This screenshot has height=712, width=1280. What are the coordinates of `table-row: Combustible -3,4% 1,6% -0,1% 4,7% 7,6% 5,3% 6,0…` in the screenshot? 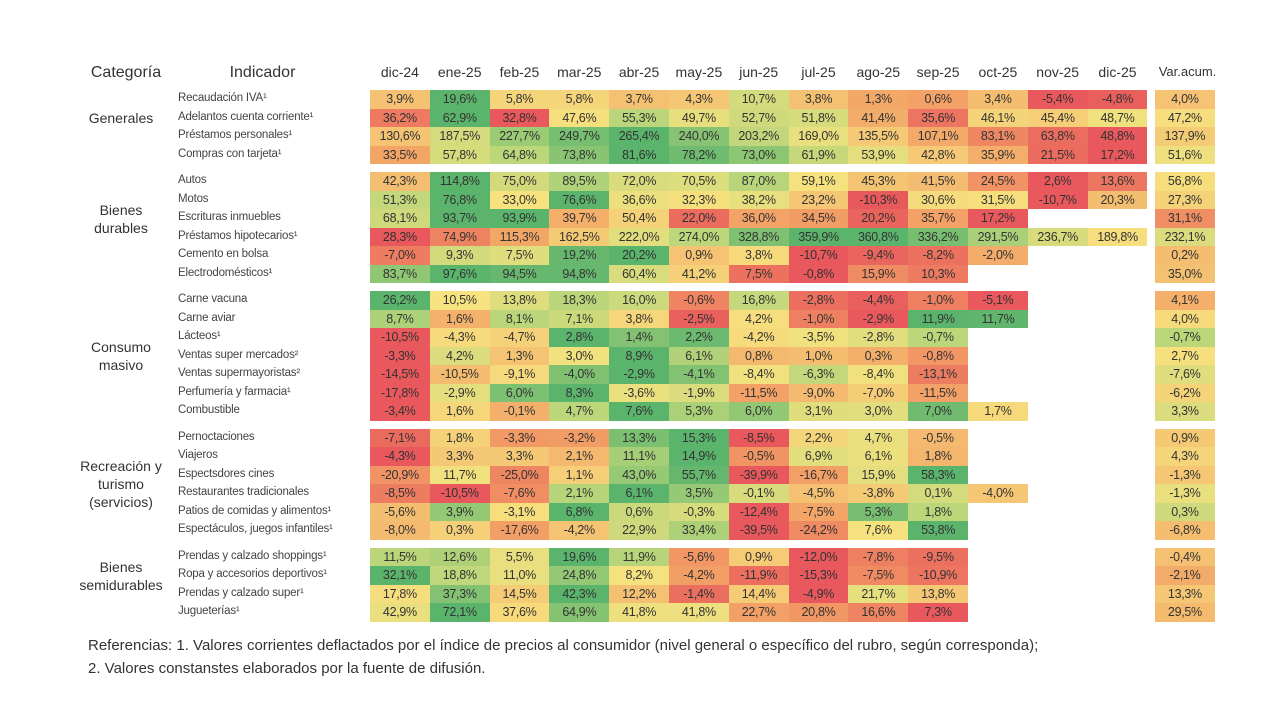 It's located at (640, 411).